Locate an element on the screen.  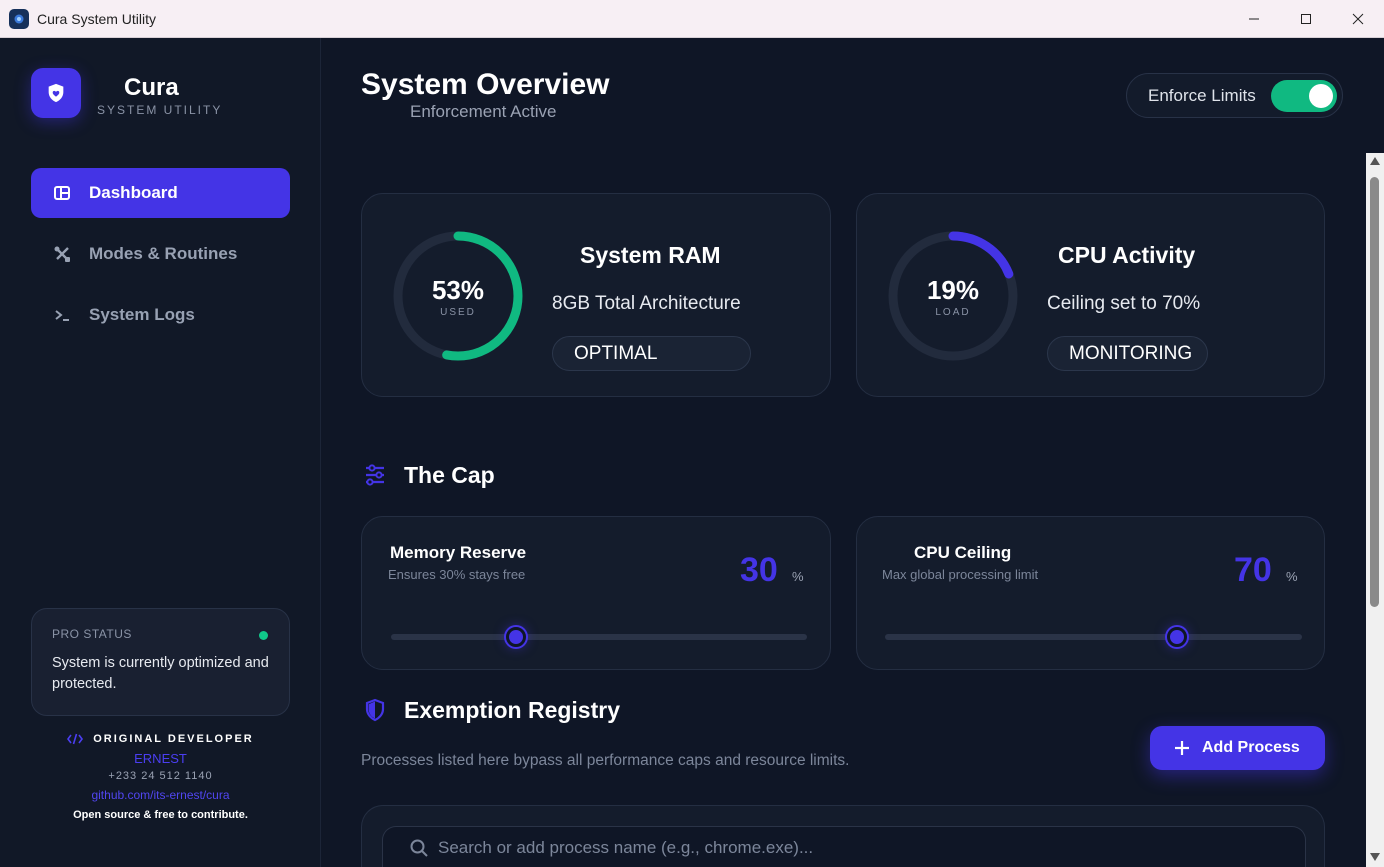
memory-reserve-title: Memory Reserve is located at coordinates (458, 552).